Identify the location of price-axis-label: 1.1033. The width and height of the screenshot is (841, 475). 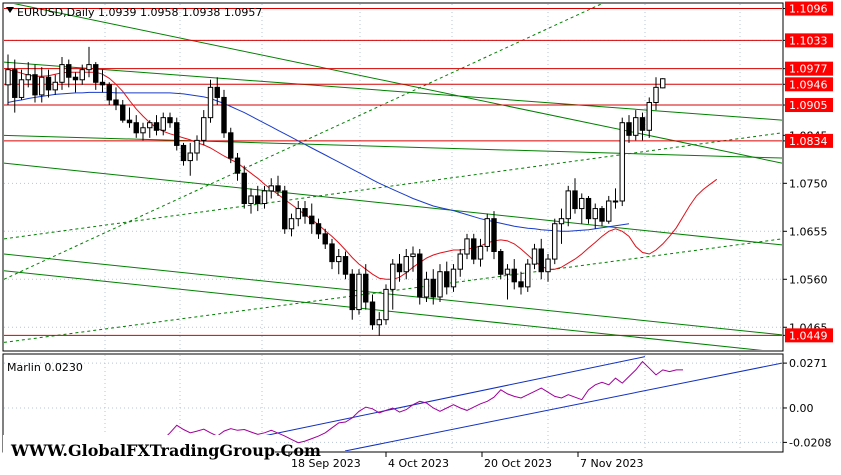
(808, 40).